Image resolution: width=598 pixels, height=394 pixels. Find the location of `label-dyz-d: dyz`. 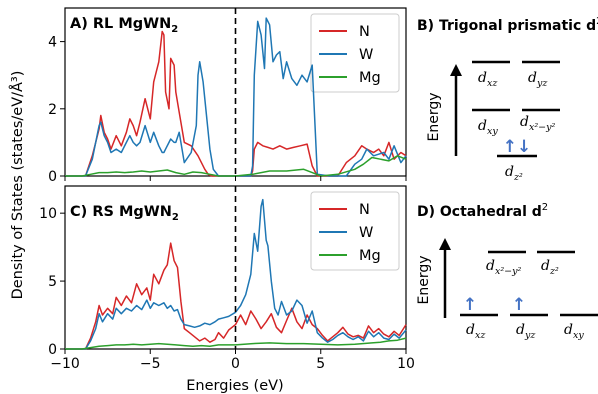

label-dyz-d: dyz is located at coordinates (526, 331).